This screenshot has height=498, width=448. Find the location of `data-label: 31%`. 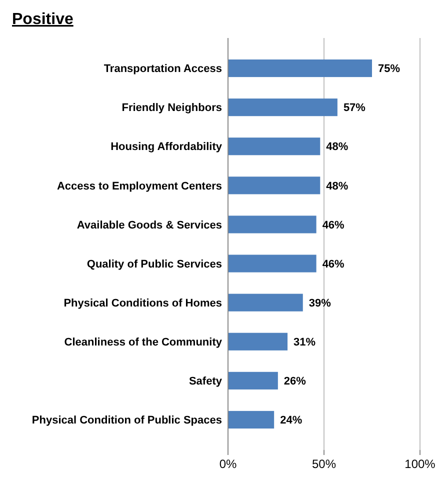

data-label: 31% is located at coordinates (305, 342).